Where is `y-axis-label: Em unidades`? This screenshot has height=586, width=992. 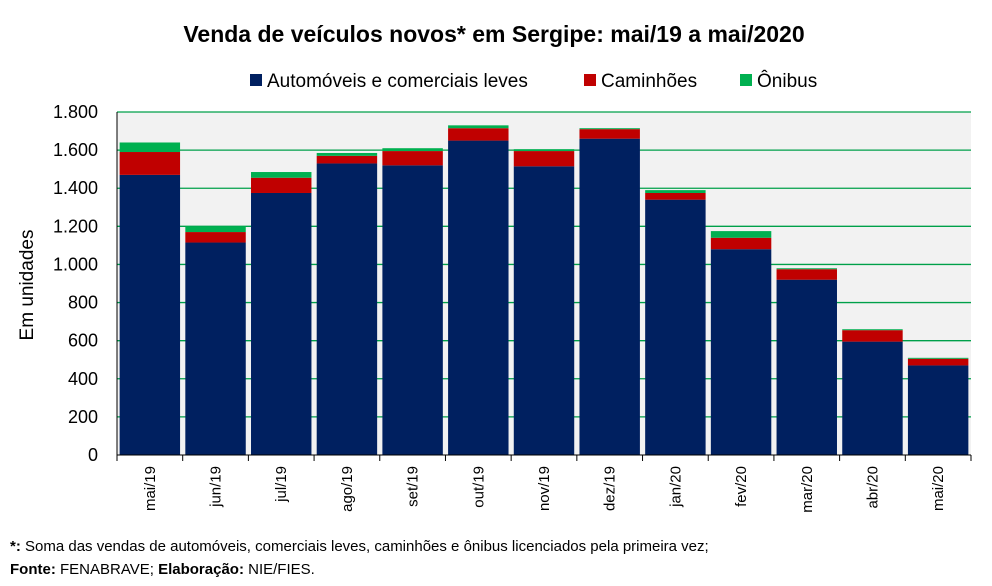 y-axis-label: Em unidades is located at coordinates (27, 285).